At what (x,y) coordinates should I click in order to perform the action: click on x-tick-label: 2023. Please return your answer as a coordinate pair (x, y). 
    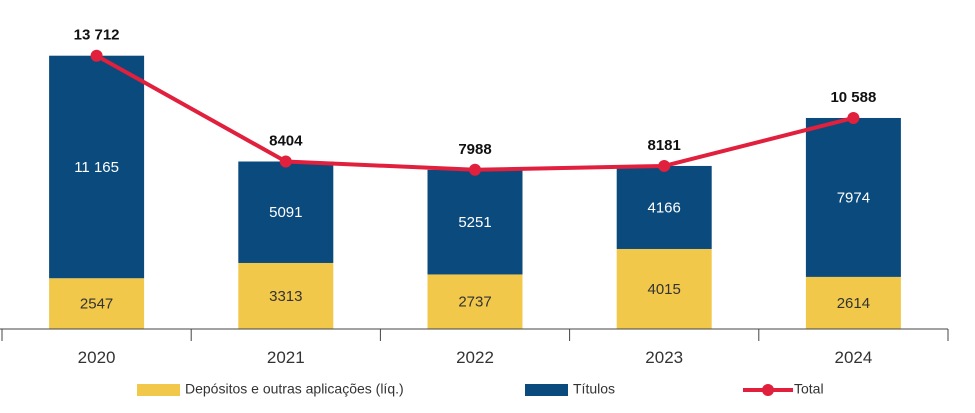
    Looking at the image, I should click on (664, 357).